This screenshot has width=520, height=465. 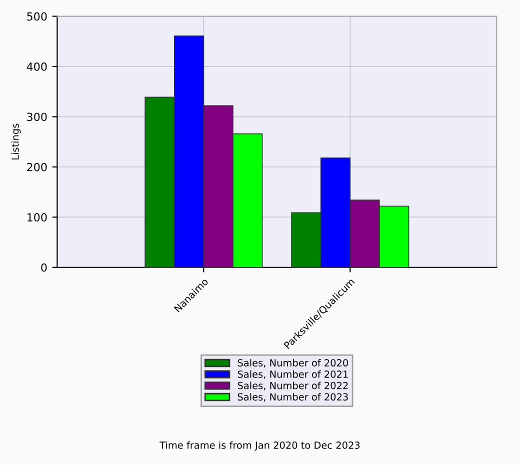 What do you see at coordinates (16, 142) in the screenshot?
I see `y-axis-title: Listings` at bounding box center [16, 142].